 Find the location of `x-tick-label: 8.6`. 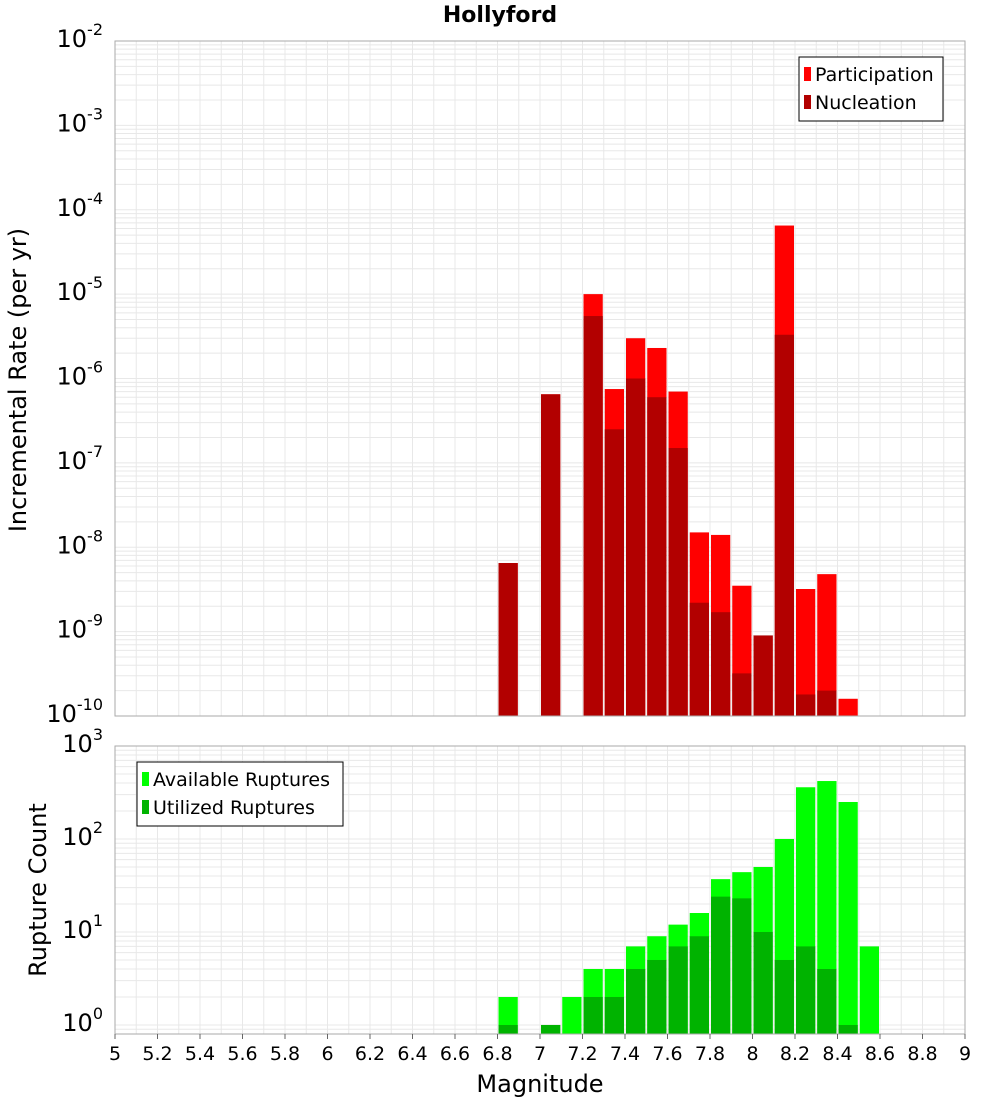

x-tick-label: 8.6 is located at coordinates (880, 1054).